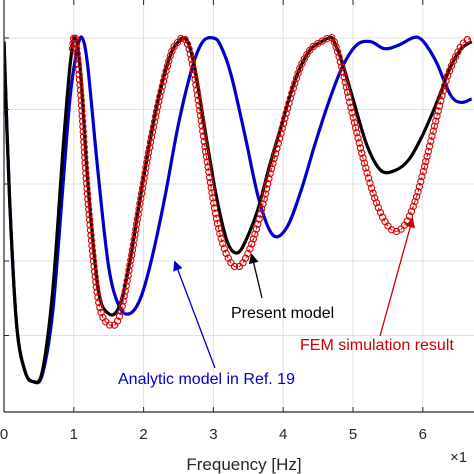 This screenshot has width=474, height=474. Describe the element at coordinates (377, 345) in the screenshot. I see `annotation-label-1: FEM simulation result` at that location.